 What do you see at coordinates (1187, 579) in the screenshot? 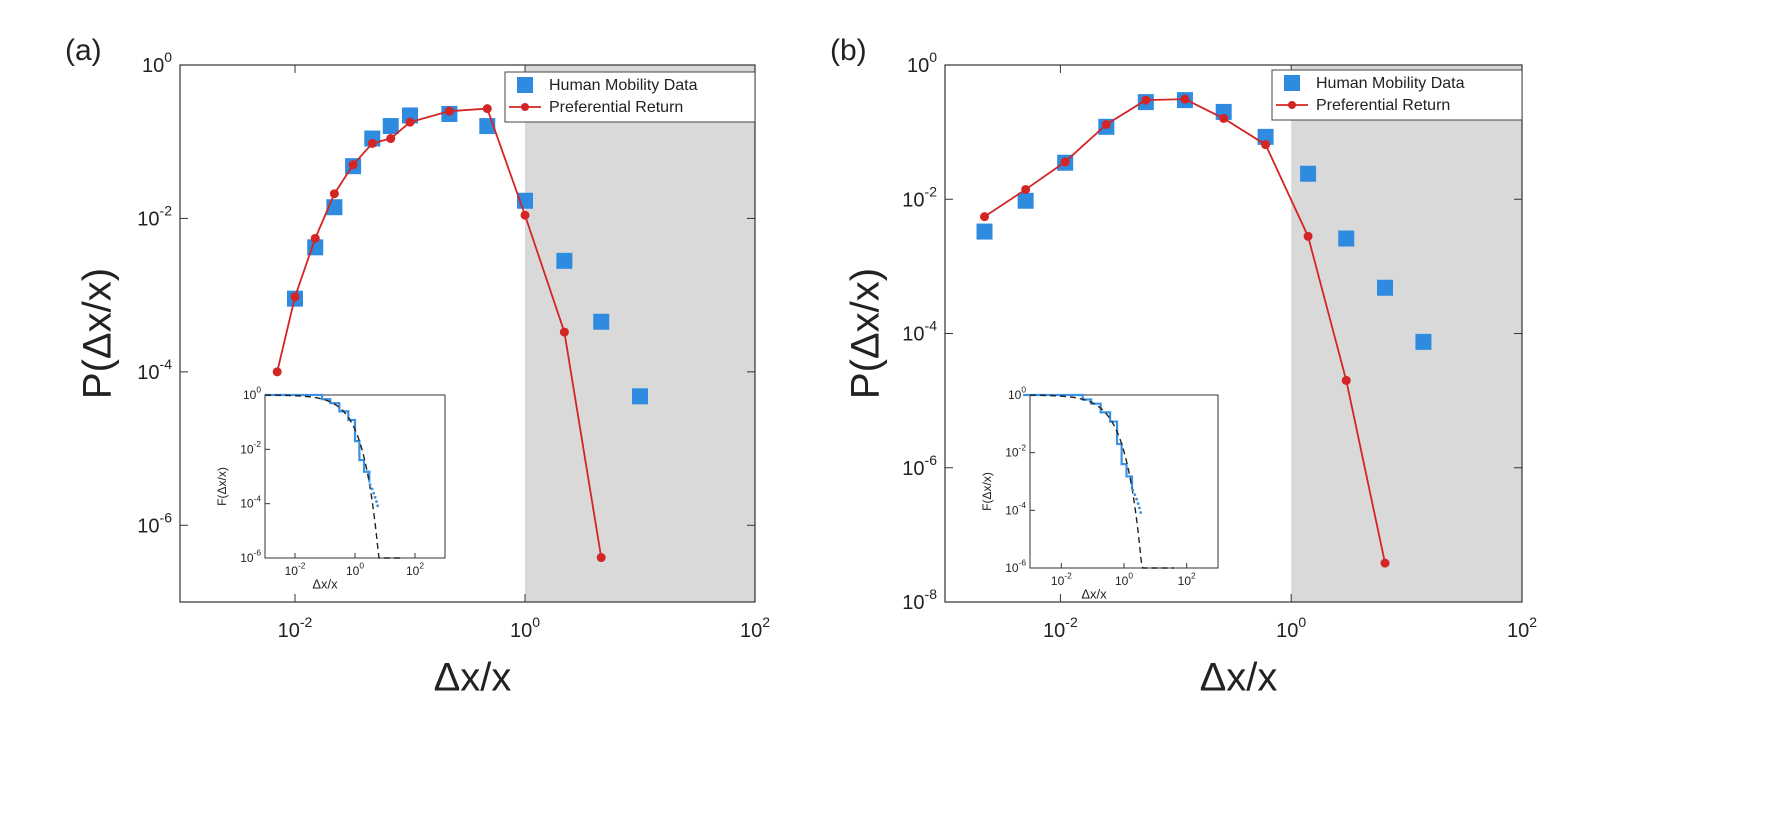
I see `inset-x-tick-label: 10²` at bounding box center [1187, 579].